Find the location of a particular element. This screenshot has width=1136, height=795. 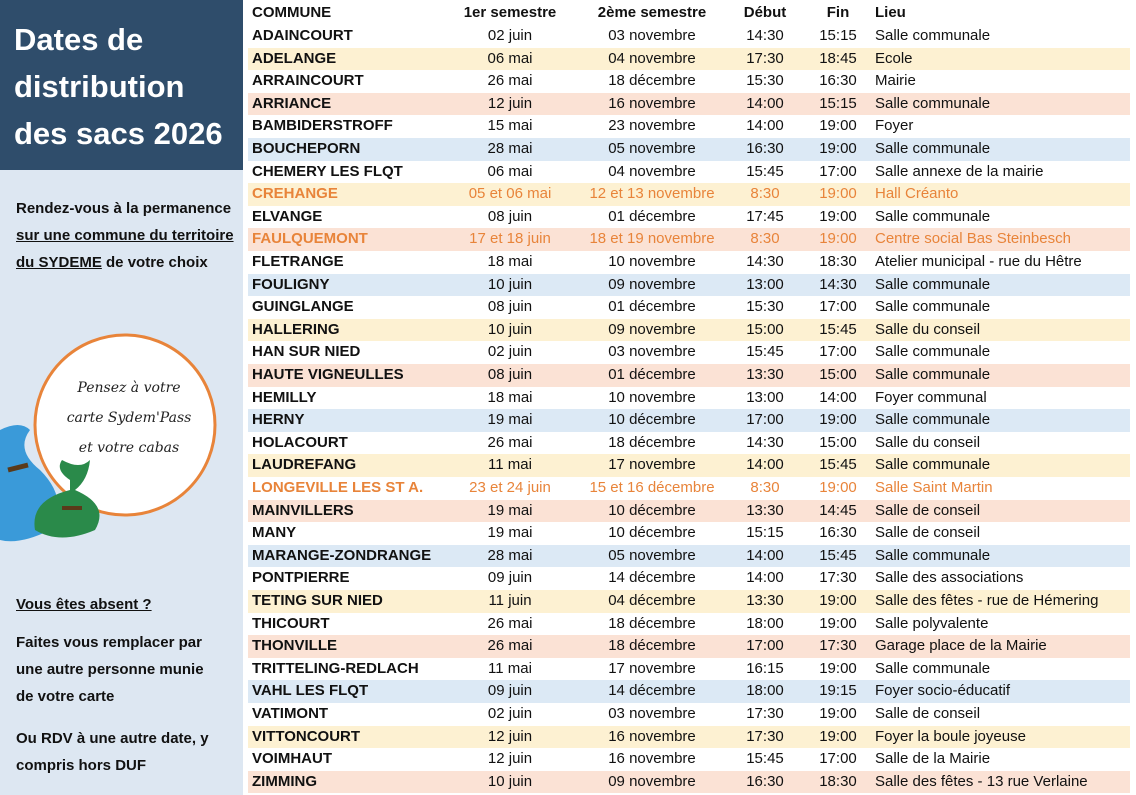

table-cell: THONVILLE is located at coordinates (294, 646).